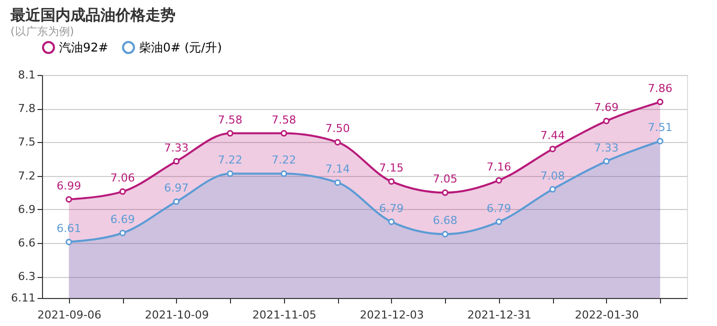  Describe the element at coordinates (27, 243) in the screenshot. I see `y-tick-label: 6.6` at that location.